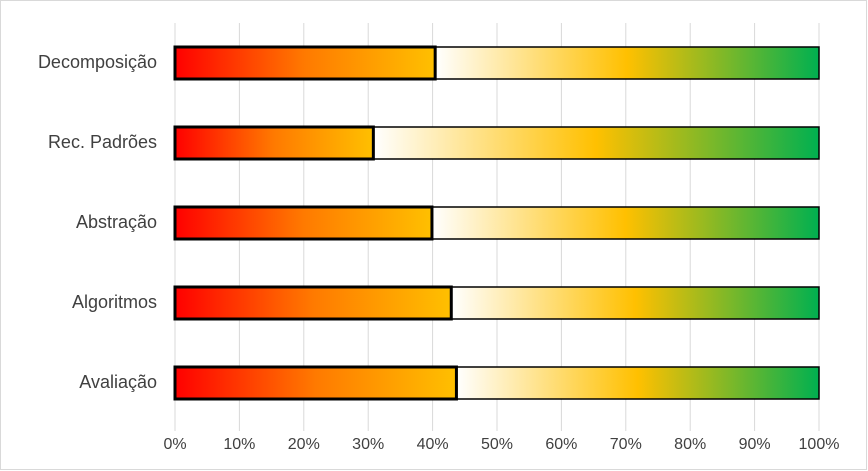 The image size is (868, 471). Describe the element at coordinates (626, 444) in the screenshot. I see `x-tick-label: 70%` at that location.